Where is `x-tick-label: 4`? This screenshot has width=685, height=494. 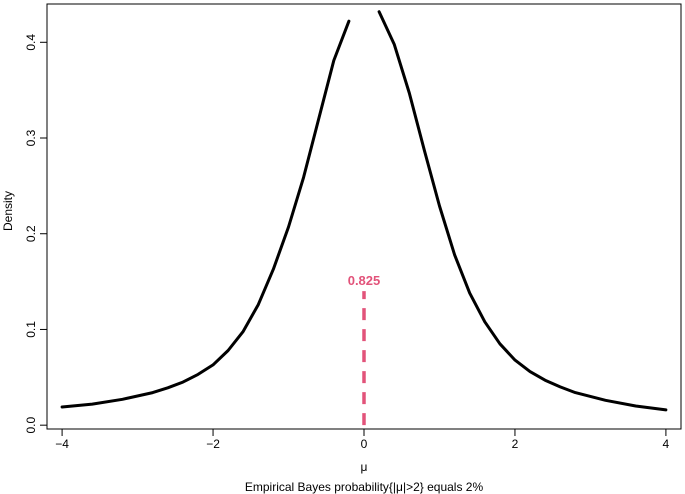
x-tick-label: 4 is located at coordinates (666, 444).